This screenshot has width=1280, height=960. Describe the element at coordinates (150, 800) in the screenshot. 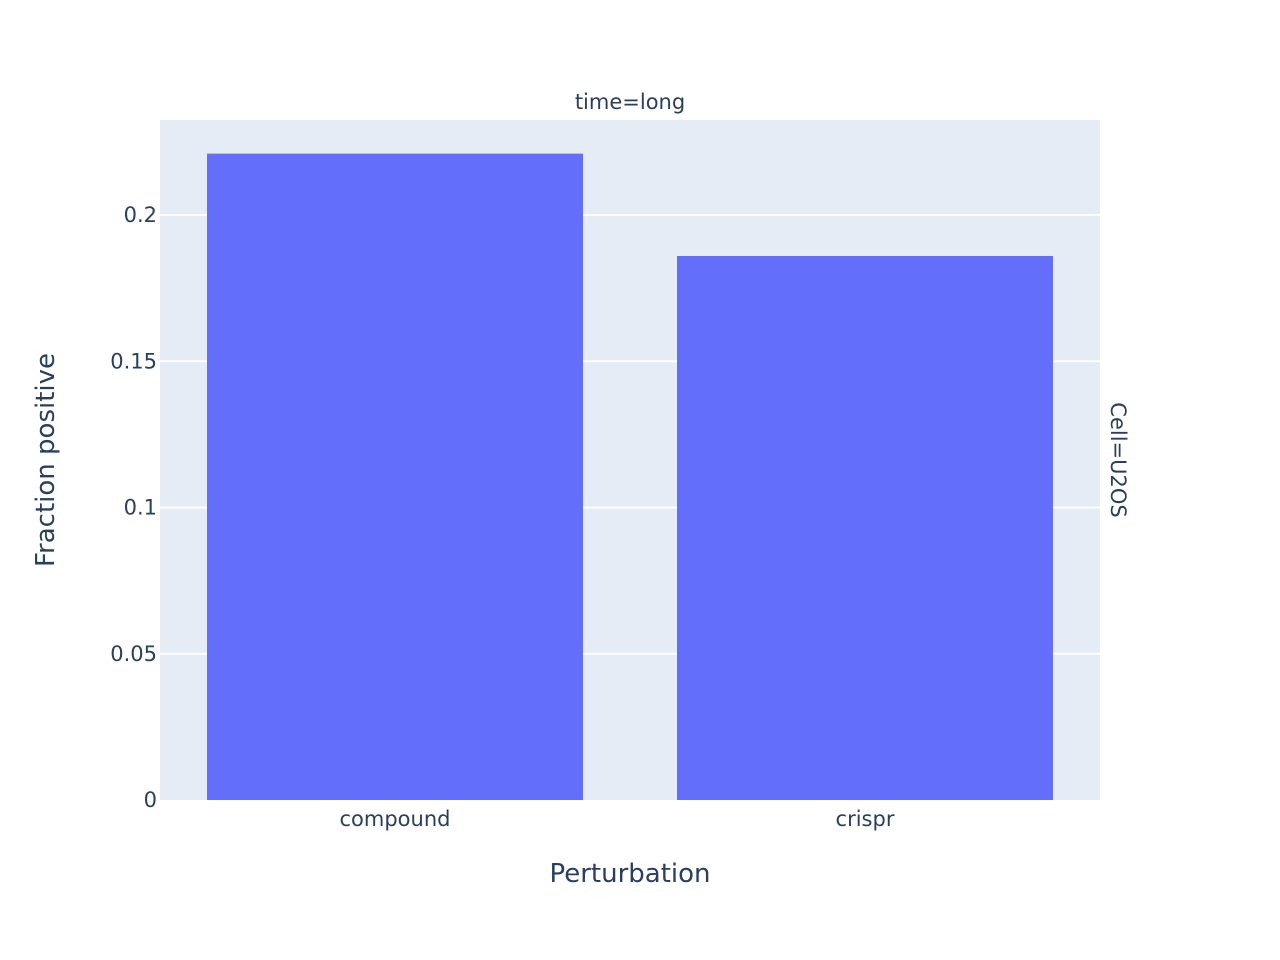

I see `y-tick-label: 0` at that location.